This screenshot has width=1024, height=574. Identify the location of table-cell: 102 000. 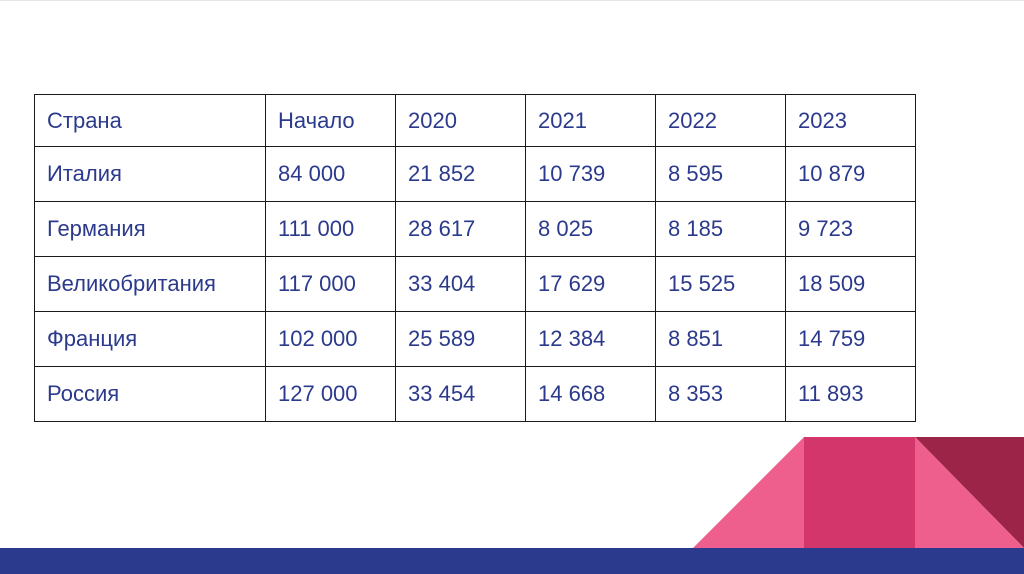
(330, 339).